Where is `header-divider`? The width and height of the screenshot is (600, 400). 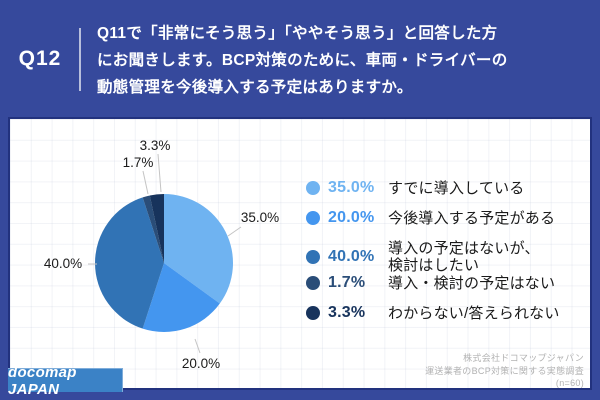 header-divider is located at coordinates (80, 59).